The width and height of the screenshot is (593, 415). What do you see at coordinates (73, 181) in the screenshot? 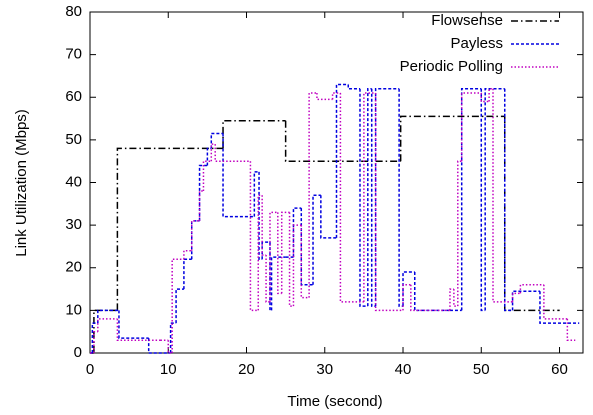
I see `y-tick-label: 40` at bounding box center [73, 181].